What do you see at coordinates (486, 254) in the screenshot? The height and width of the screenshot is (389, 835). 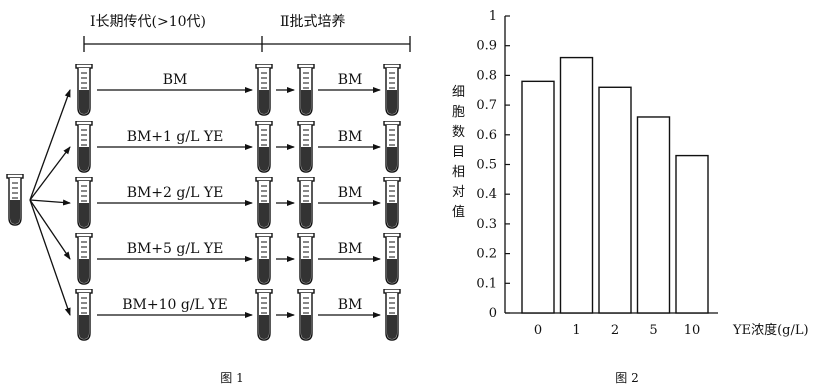 I see `y-tick-label: 0.2` at bounding box center [486, 254].